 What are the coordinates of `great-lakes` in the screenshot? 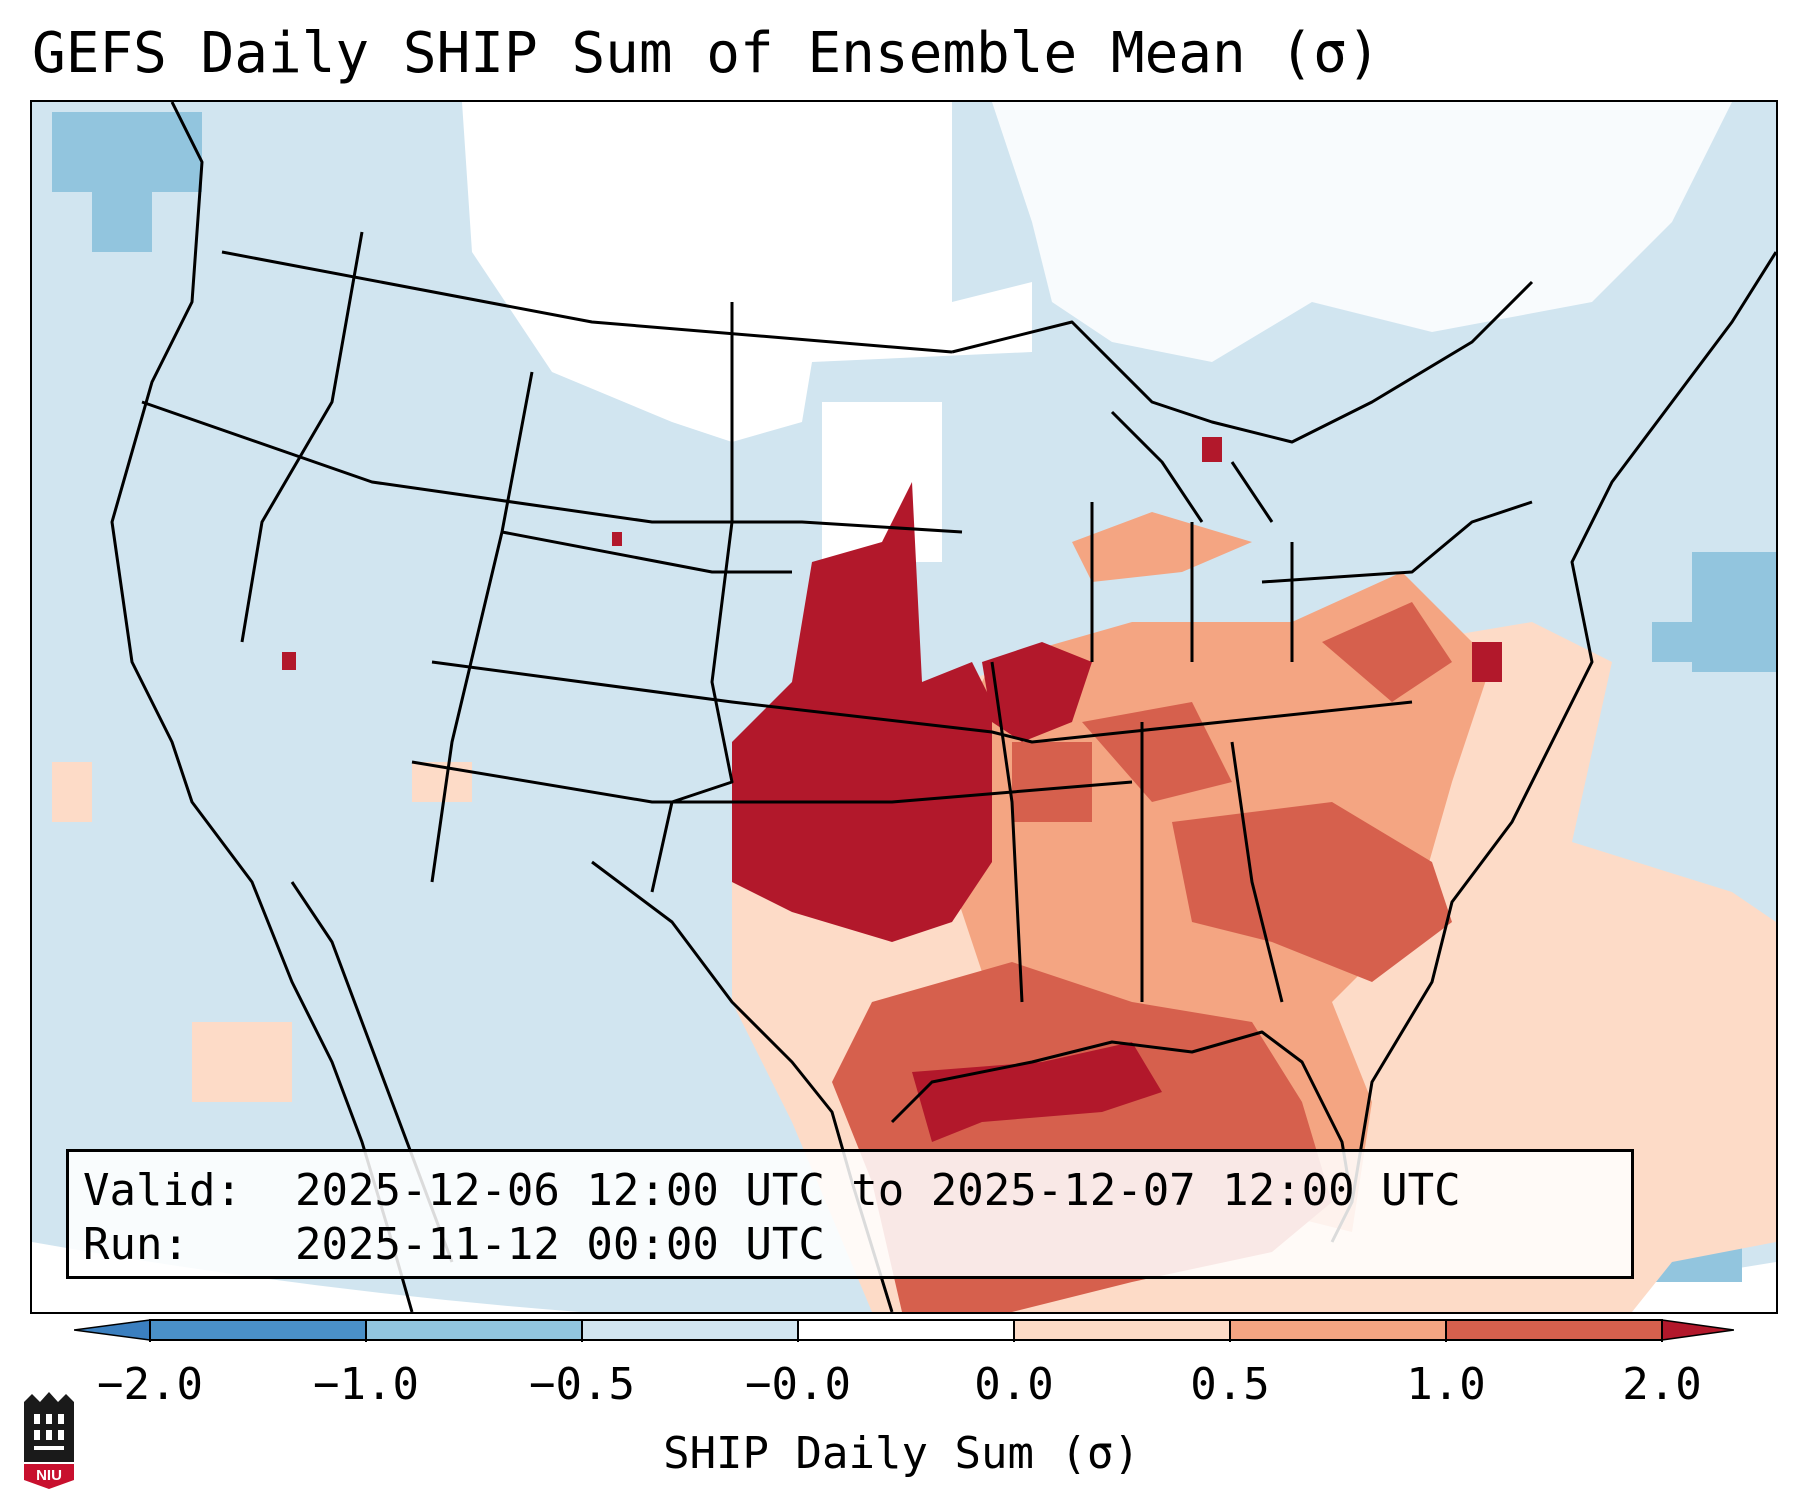 It's located at (1192, 466).